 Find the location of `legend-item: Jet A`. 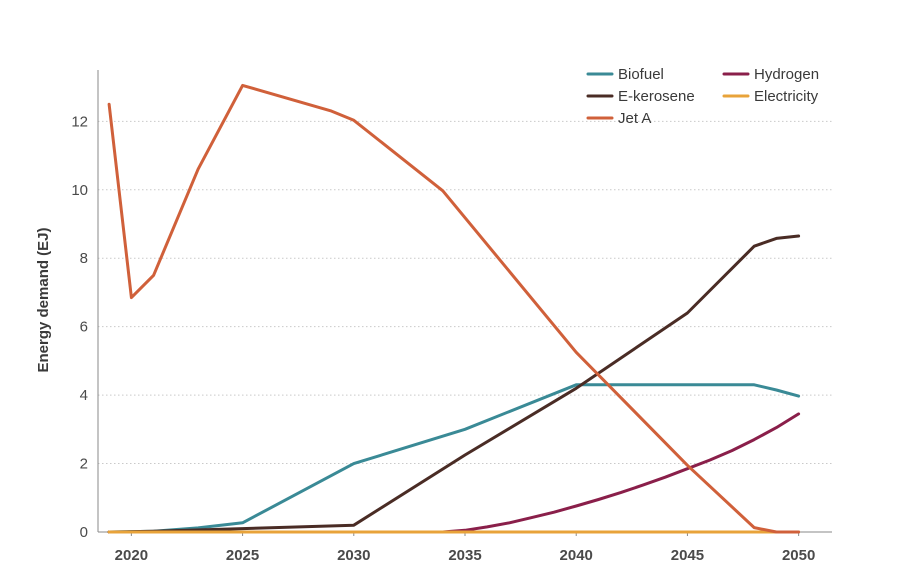

legend-item: Jet A is located at coordinates (618, 118).